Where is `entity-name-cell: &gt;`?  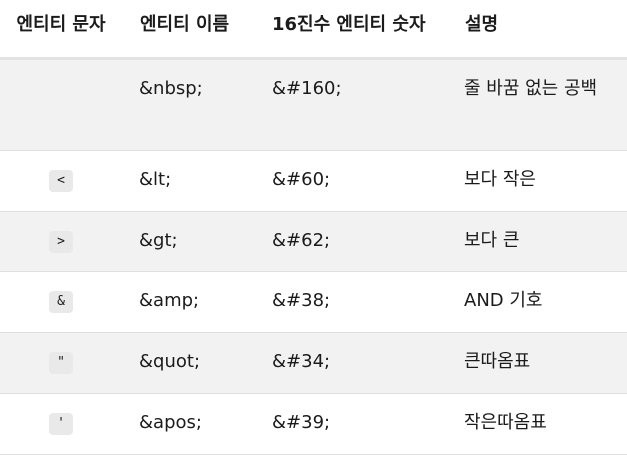
entity-name-cell: &gt; is located at coordinates (188, 241).